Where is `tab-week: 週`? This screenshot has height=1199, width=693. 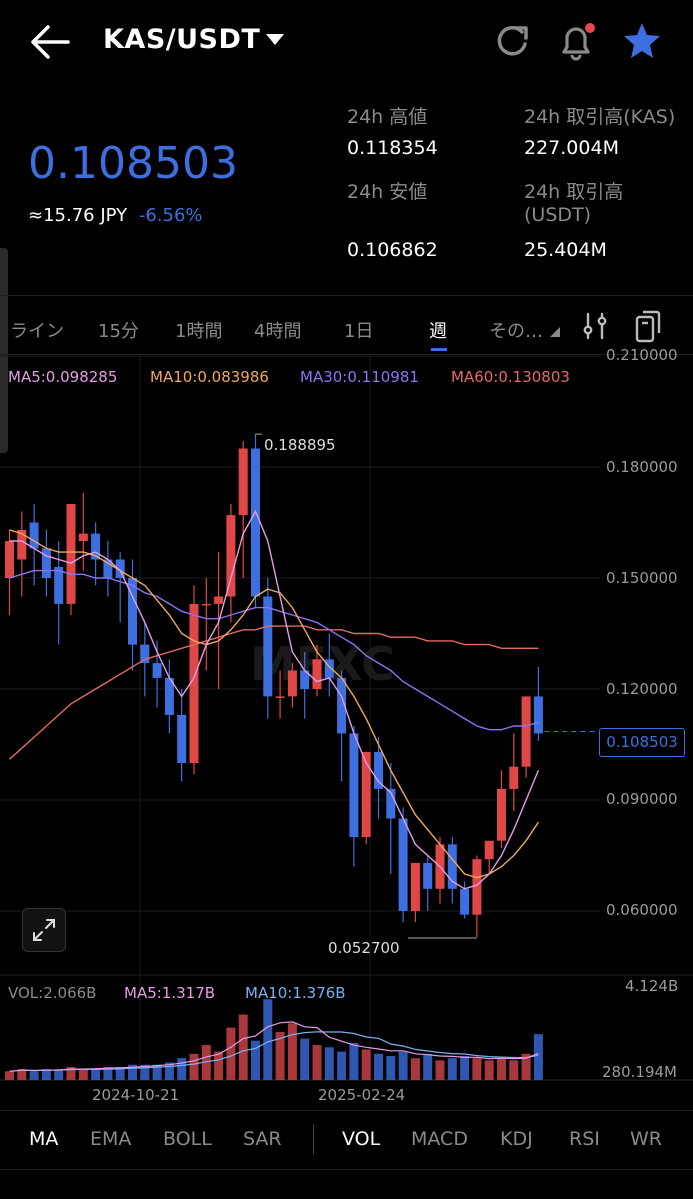
tab-week: 週 is located at coordinates (438, 331).